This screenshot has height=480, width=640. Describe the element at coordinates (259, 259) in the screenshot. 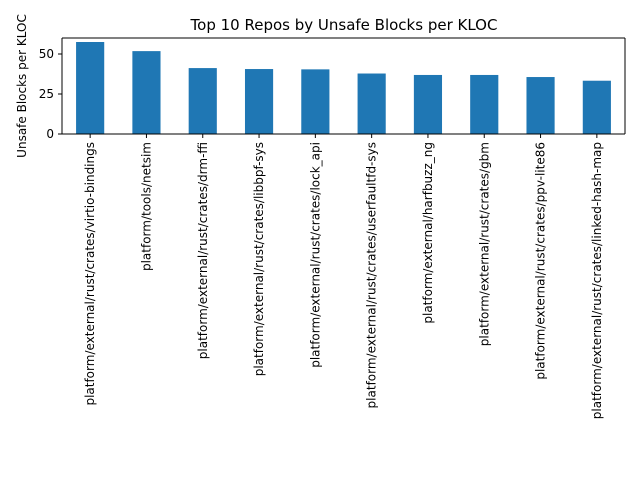

I see `x-tick-label: platform/external/rust/crates/libbpf-sys` at that location.